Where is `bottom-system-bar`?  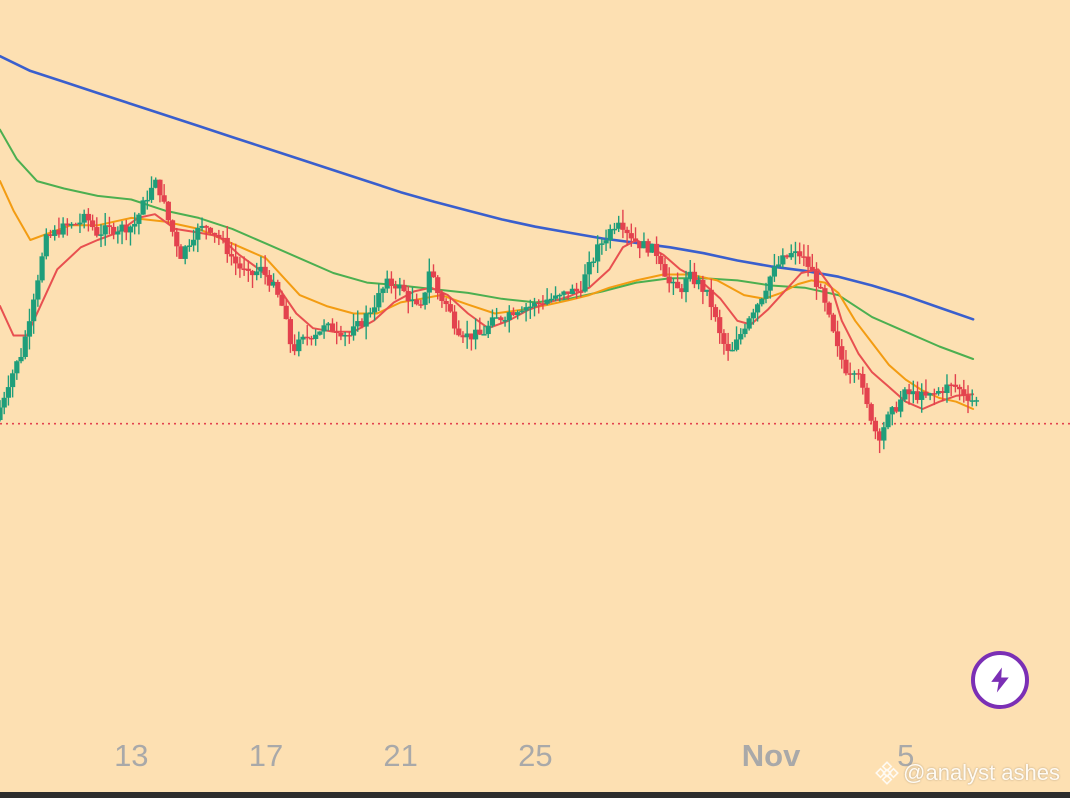 bottom-system-bar is located at coordinates (535, 795).